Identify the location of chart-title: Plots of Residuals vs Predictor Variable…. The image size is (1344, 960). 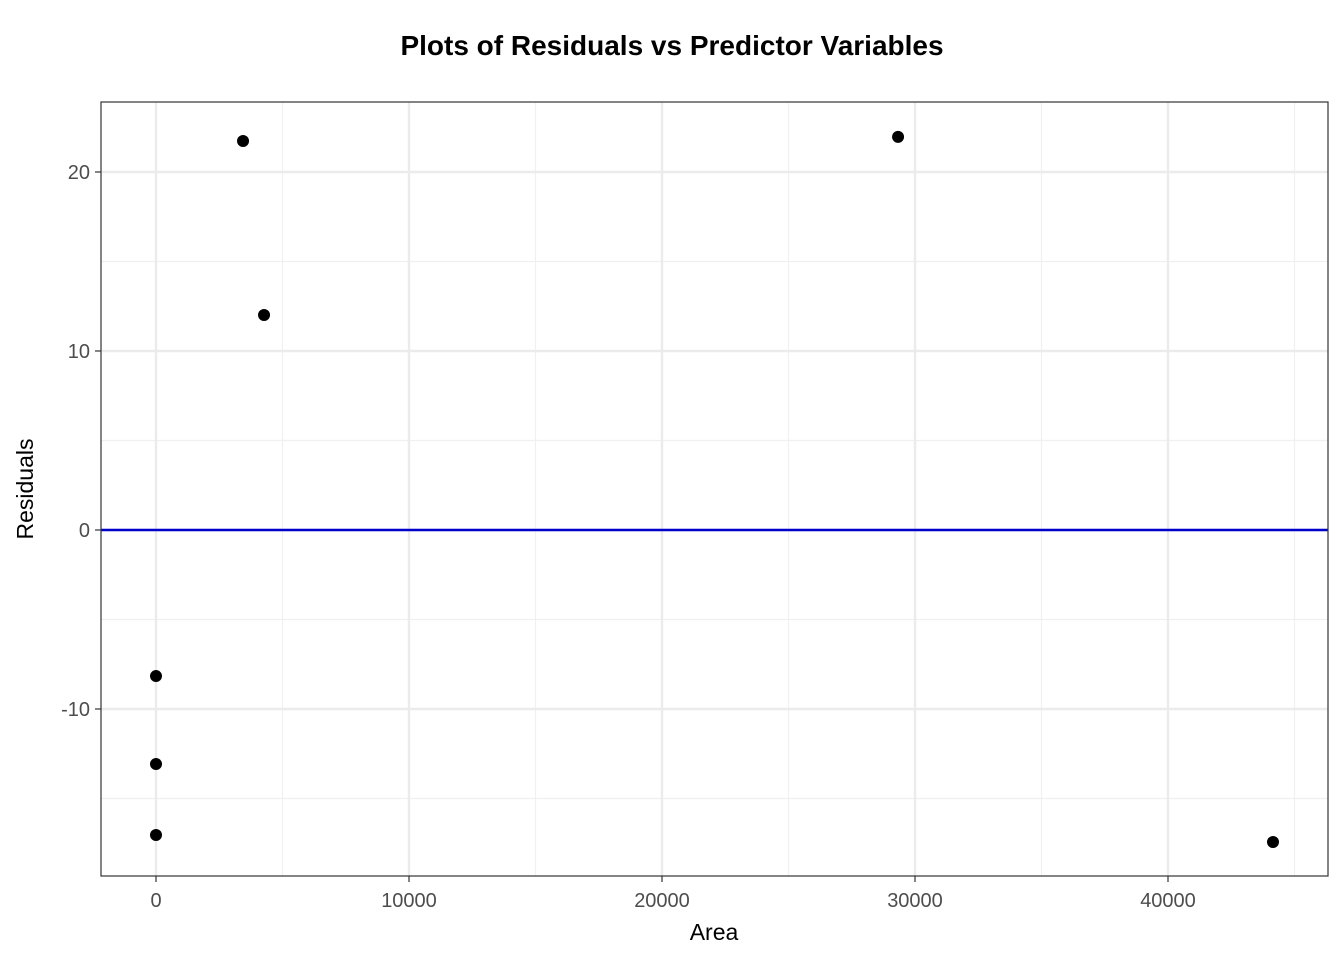
(671, 45).